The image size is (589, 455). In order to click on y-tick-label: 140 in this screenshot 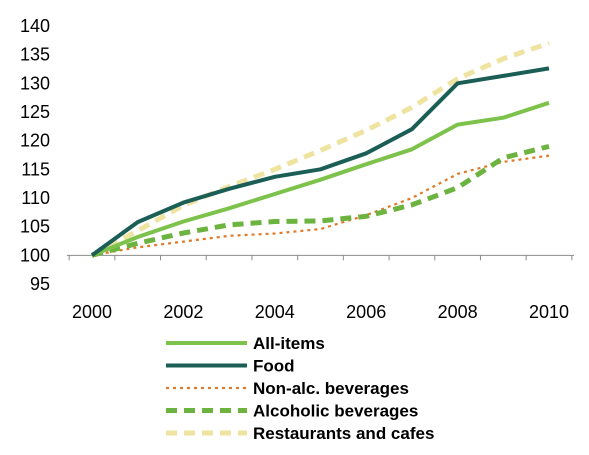, I will do `click(35, 26)`.